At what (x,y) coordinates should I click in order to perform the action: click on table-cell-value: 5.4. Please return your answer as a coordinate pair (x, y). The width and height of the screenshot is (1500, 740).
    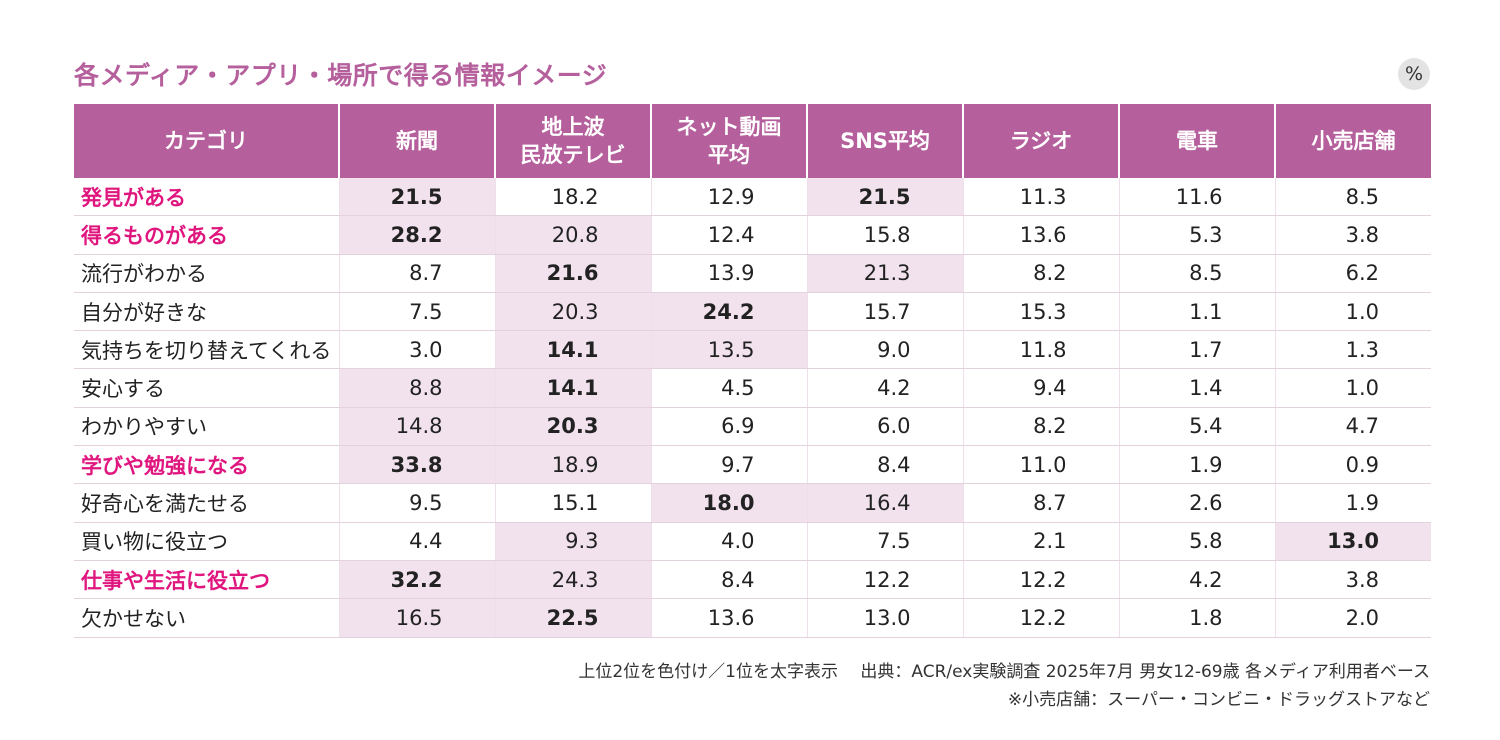
    Looking at the image, I should click on (1196, 427).